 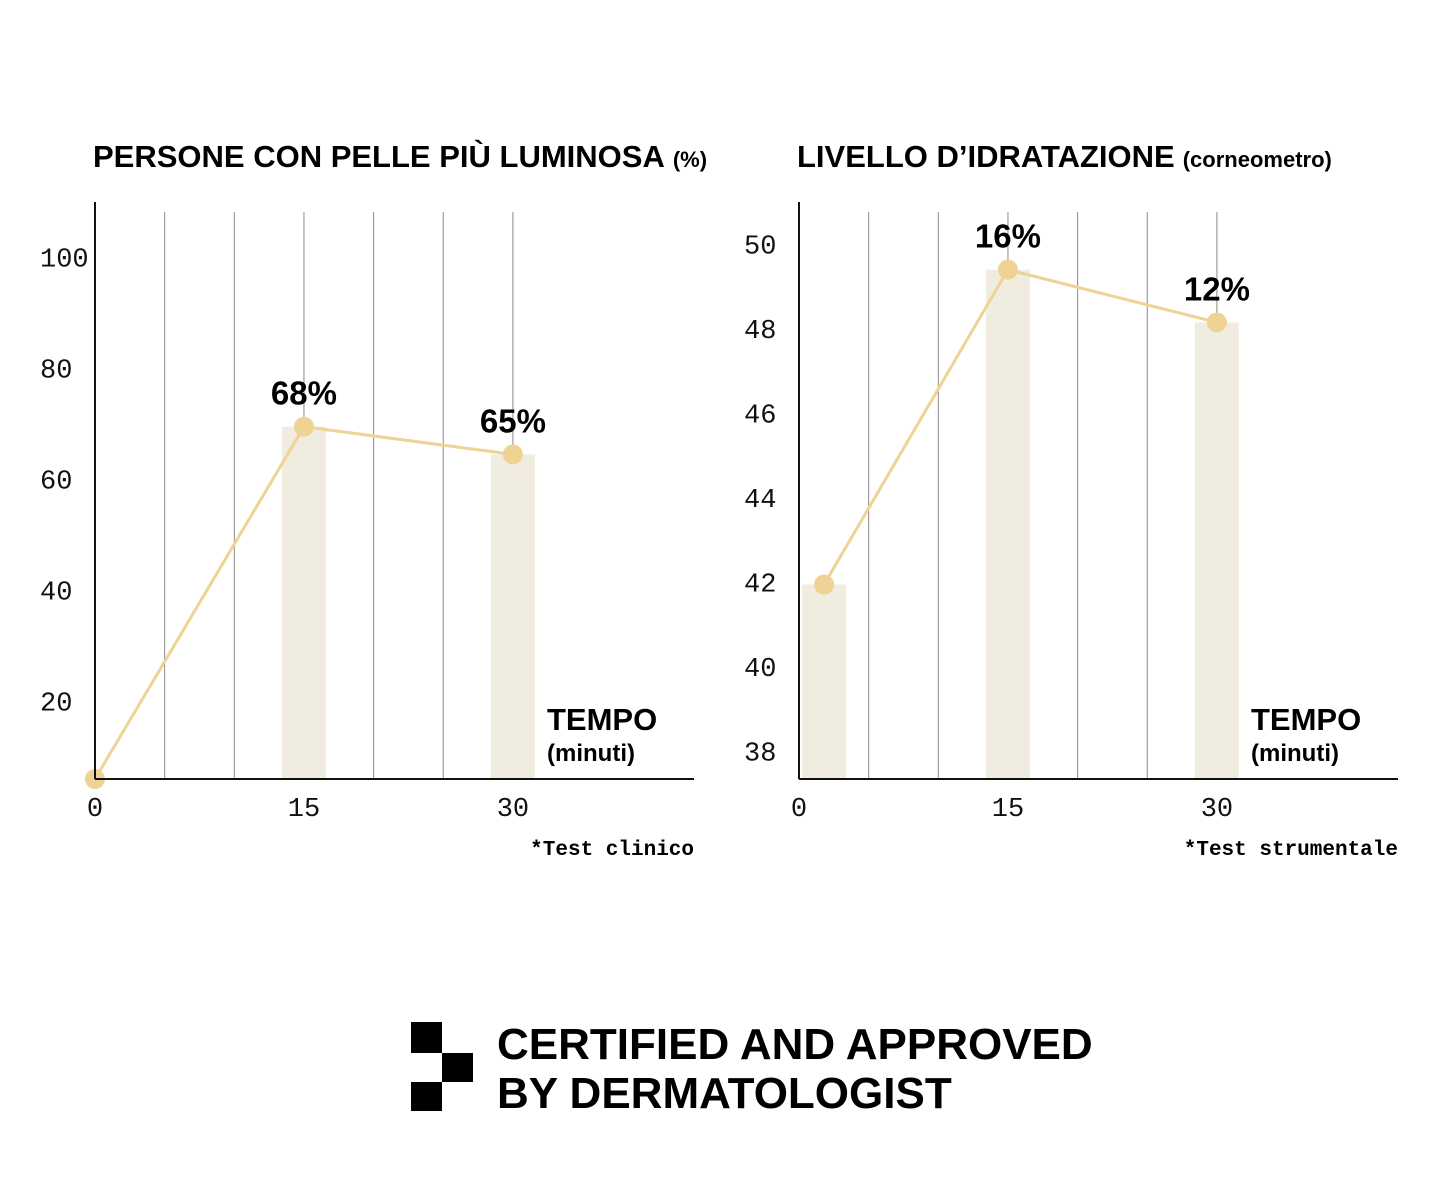 I want to click on y-tick-label: 80, so click(x=56, y=371).